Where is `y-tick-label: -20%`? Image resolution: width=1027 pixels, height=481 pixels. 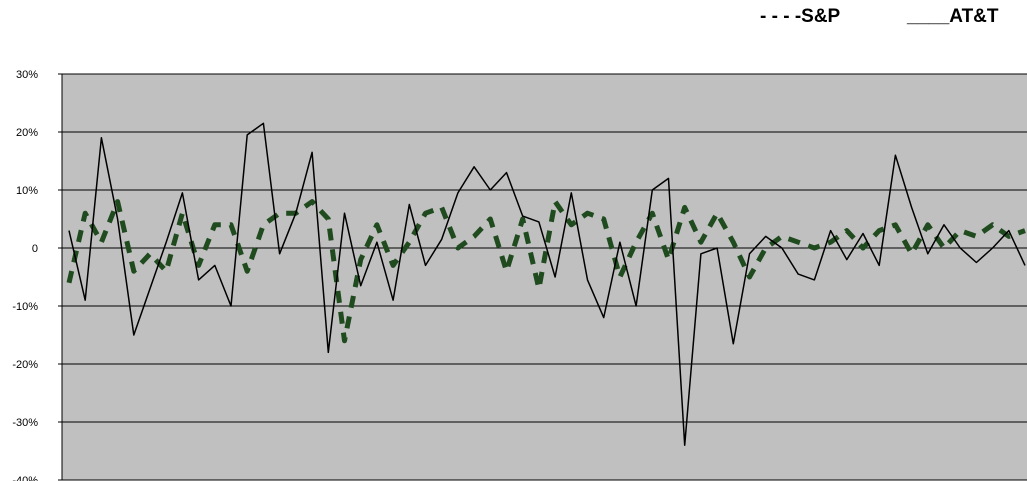 y-tick-label: -20% is located at coordinates (25, 365).